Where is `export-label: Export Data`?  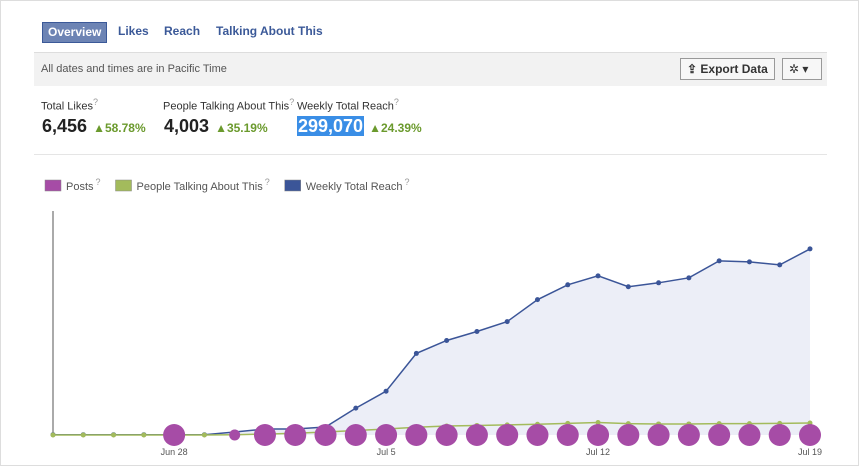 export-label: Export Data is located at coordinates (734, 69).